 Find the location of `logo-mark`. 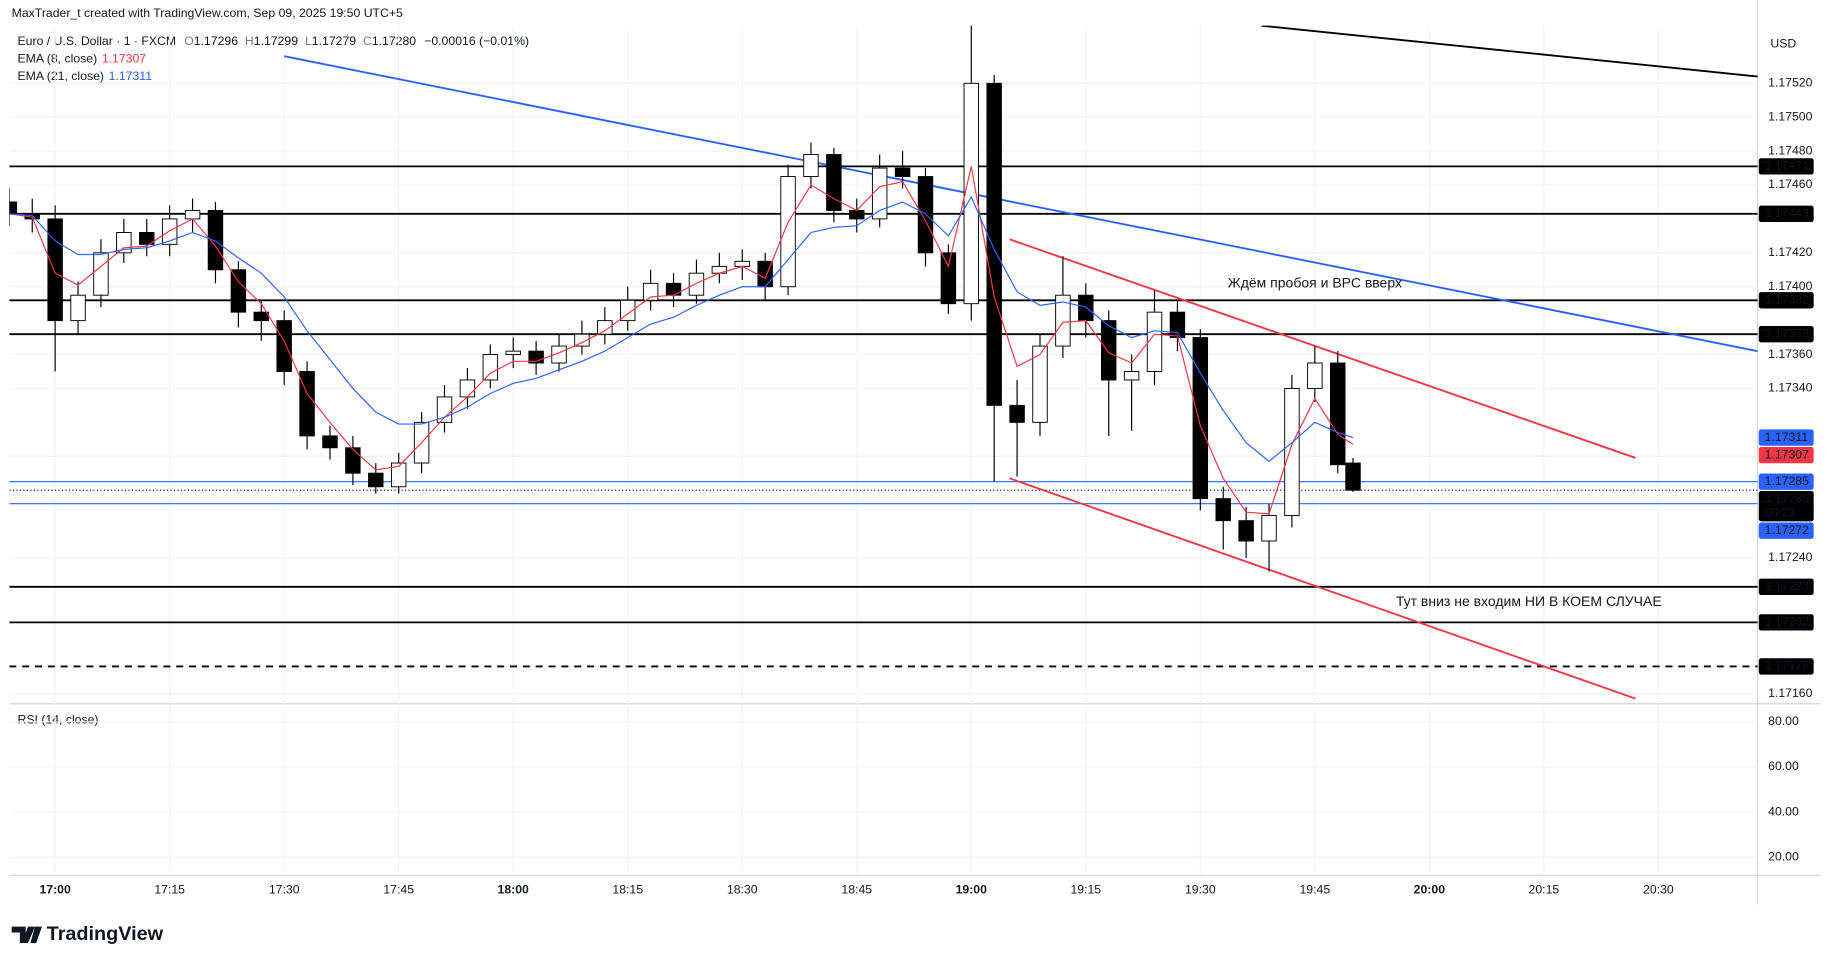

logo-mark is located at coordinates (27, 934).